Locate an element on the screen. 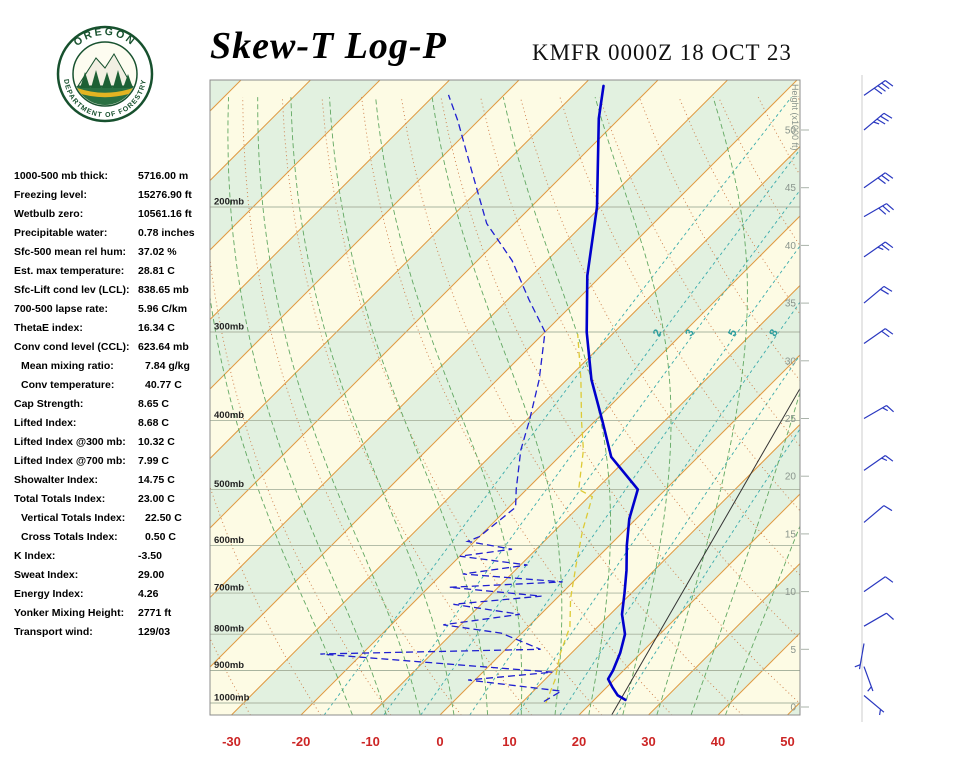  index-label: Freezing level: is located at coordinates (76, 195).